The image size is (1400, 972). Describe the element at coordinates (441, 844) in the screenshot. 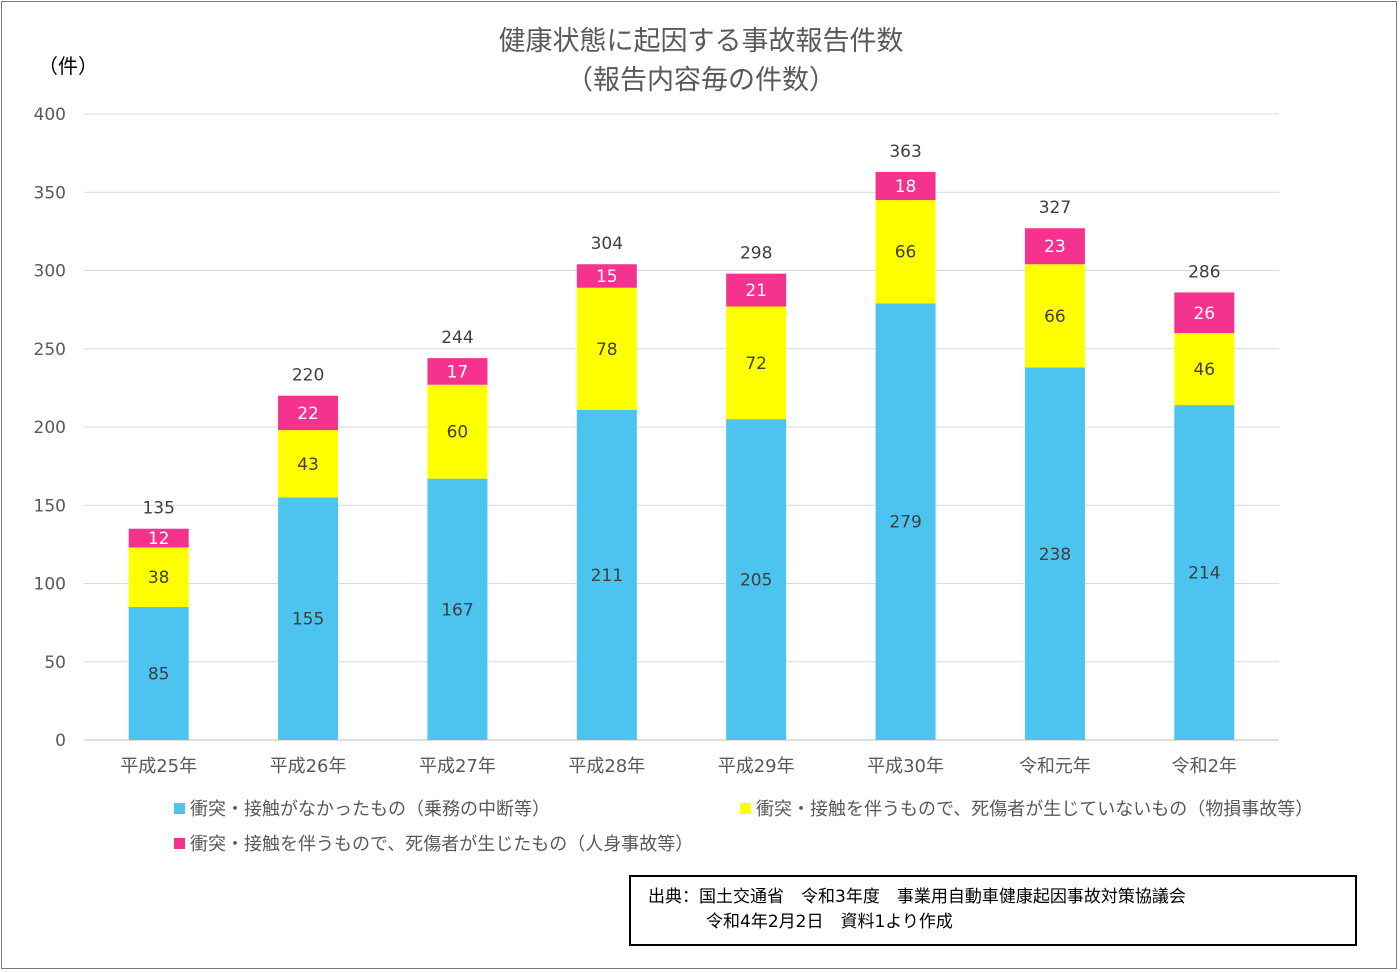

I see `legend-entry: 衝突・接触を伴うもので、死傷者が生じたもの（人身事故等）` at that location.